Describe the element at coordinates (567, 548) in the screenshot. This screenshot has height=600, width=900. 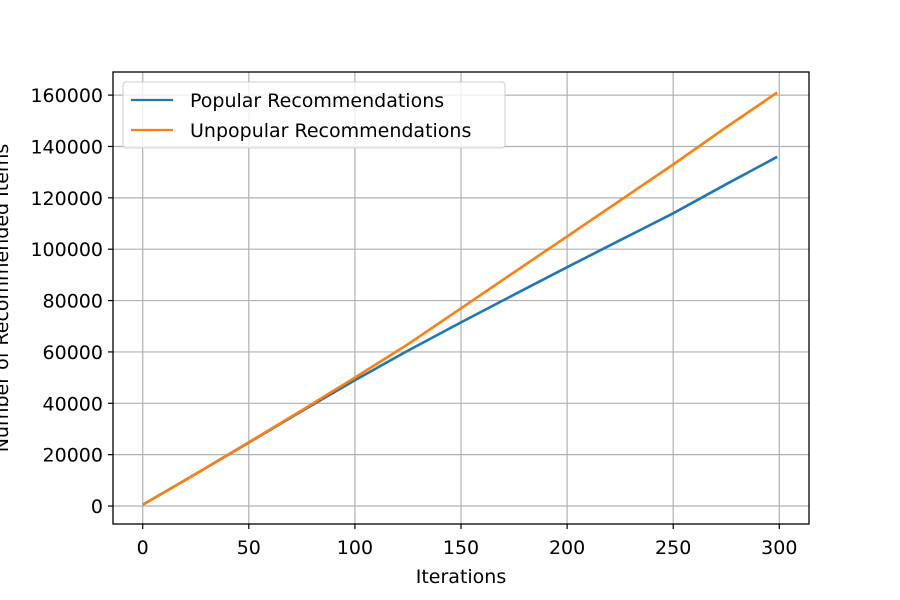
I see `x-tick-label: 200` at that location.